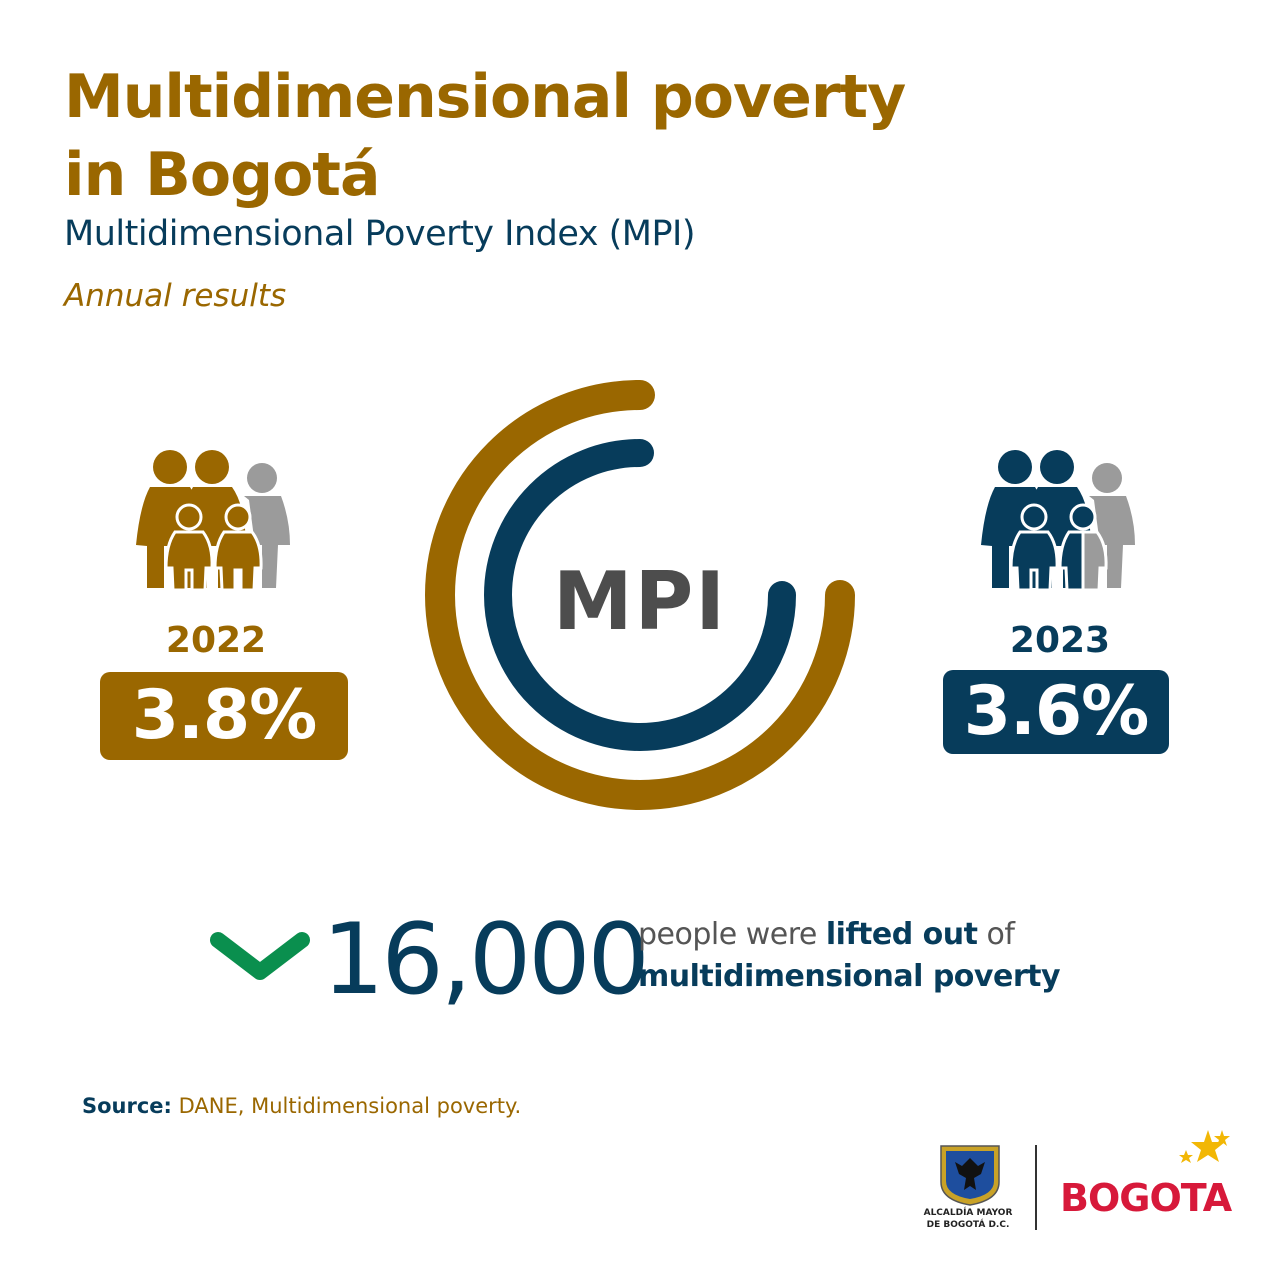 This screenshot has width=1280, height=1280. Describe the element at coordinates (968, 1219) in the screenshot. I see `alcaldia-logo-text: ALCALDÍA MAYOR DE BOGOTÁ D.C.` at that location.